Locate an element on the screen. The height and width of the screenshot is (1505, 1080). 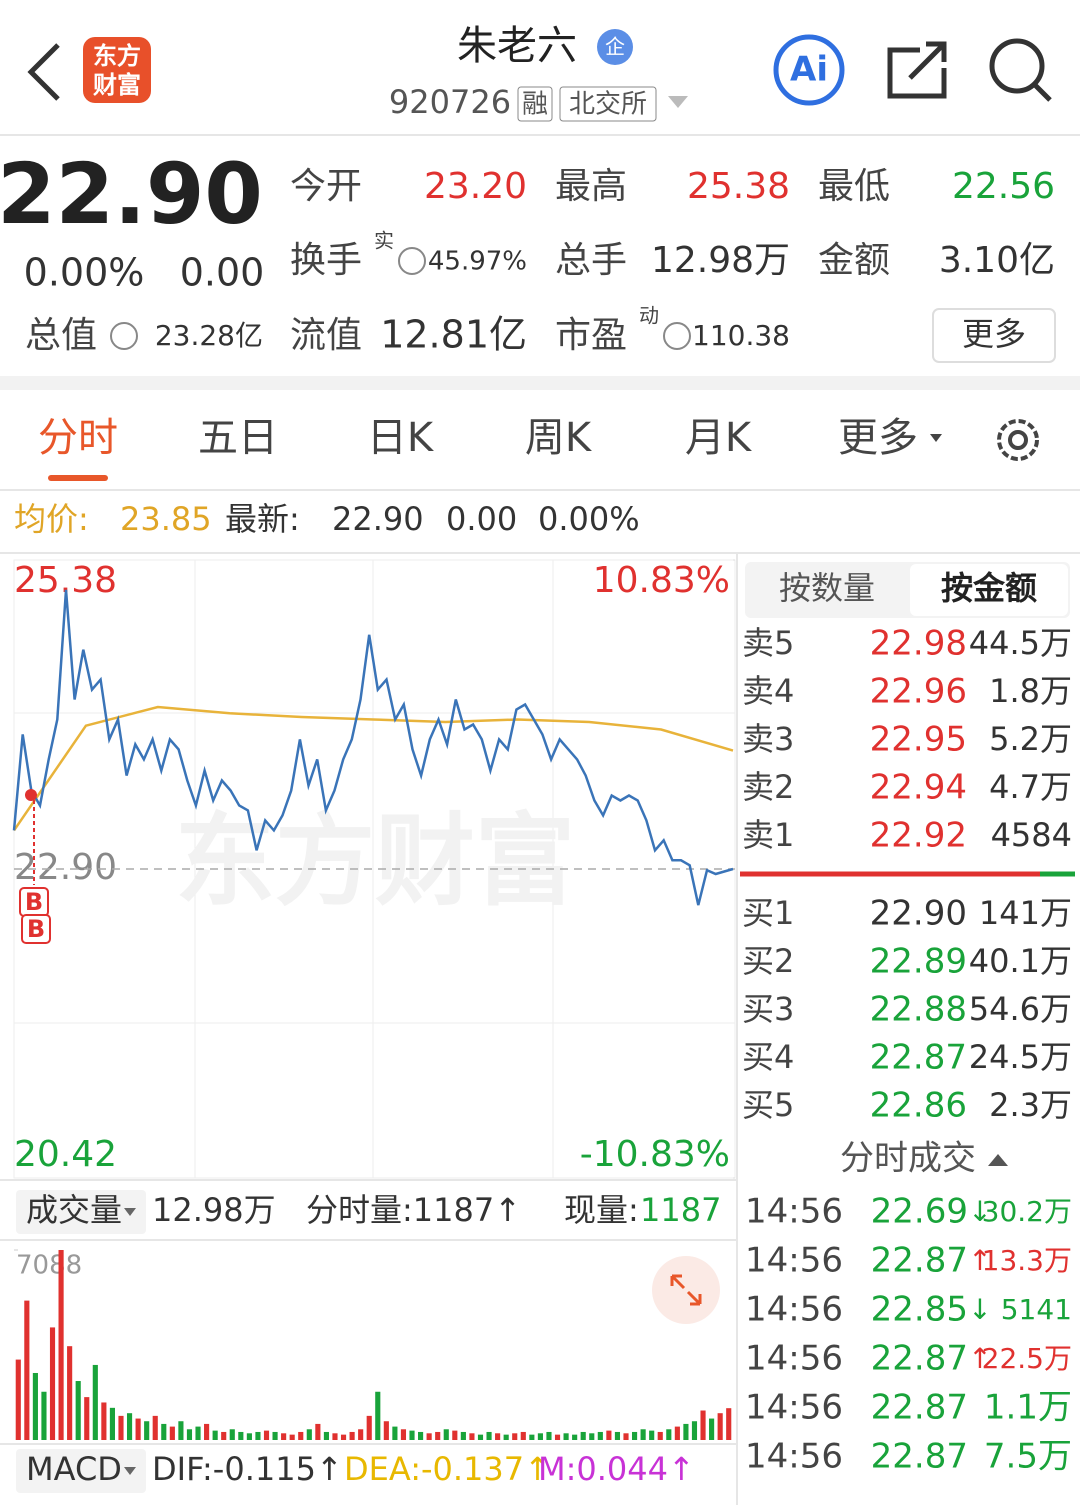
y-tick-label: 22.90 is located at coordinates (65, 867).